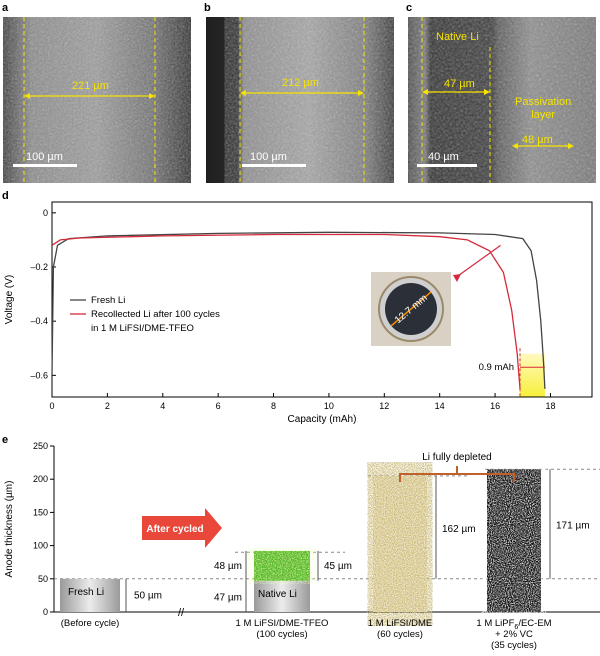 This screenshot has width=600, height=656. What do you see at coordinates (543, 115) in the screenshot?
I see `passivation-label-line2: layer` at bounding box center [543, 115].